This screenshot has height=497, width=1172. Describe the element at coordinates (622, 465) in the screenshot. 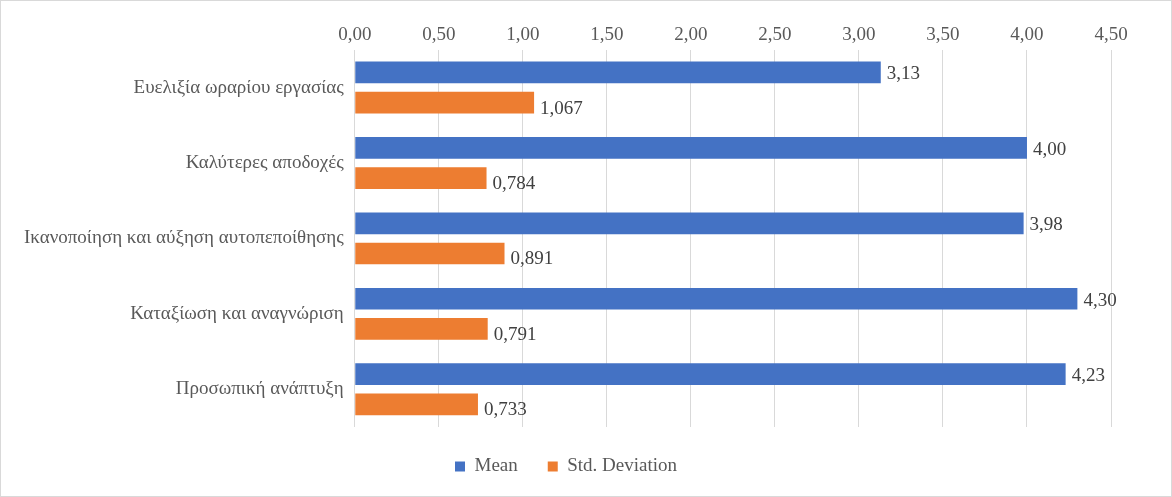

I see `legend-label: Std. Deviation` at that location.